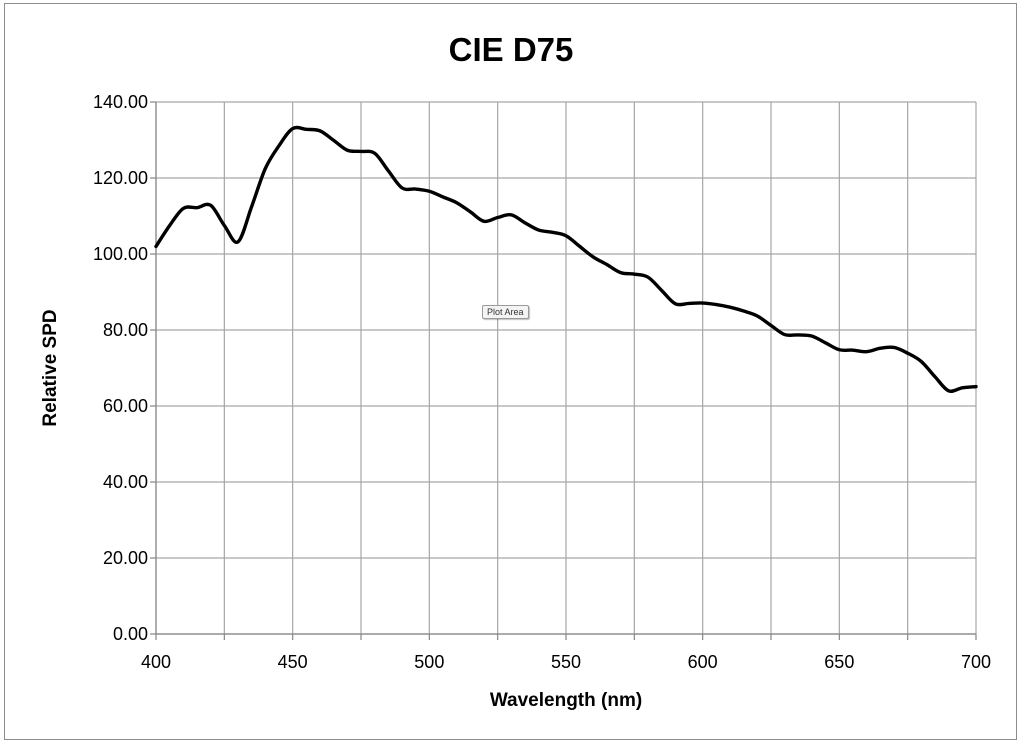 This screenshot has height=746, width=1024. I want to click on x-tick-label: 650, so click(839, 662).